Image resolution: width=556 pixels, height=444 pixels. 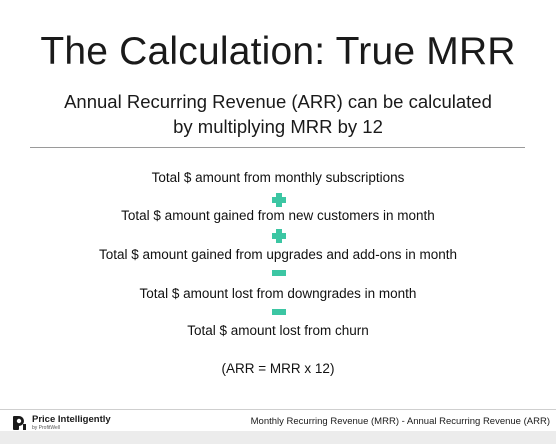 What do you see at coordinates (278, 126) in the screenshot?
I see `subtitle-line-2: by multiplying MRR by 12` at bounding box center [278, 126].